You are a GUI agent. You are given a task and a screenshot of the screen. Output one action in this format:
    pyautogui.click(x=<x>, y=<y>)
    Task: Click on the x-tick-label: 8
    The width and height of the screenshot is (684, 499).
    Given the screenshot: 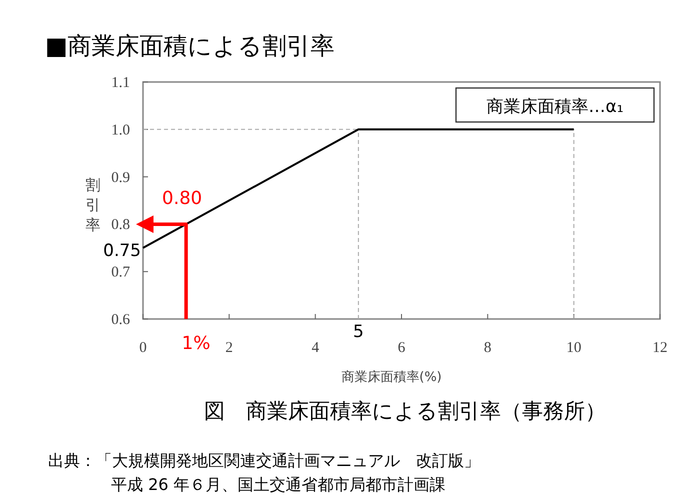 What is the action you would take?
    pyautogui.click(x=488, y=348)
    